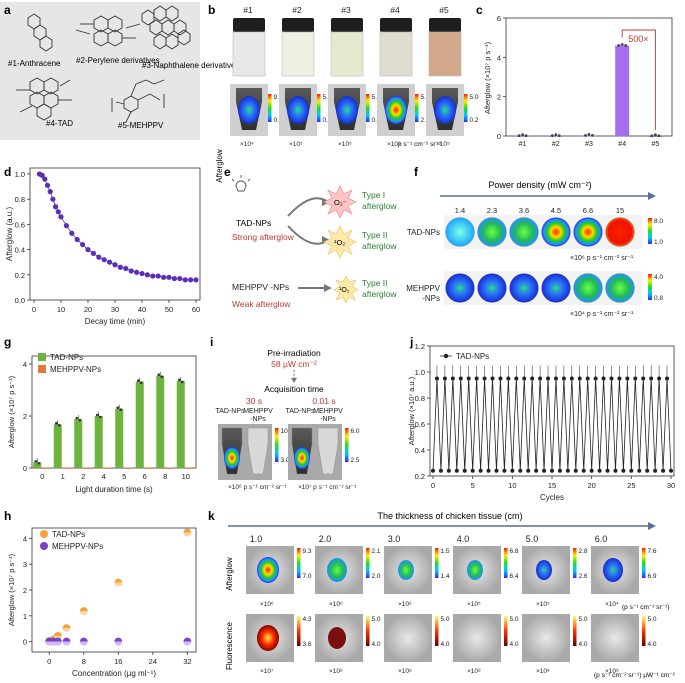 This screenshot has height=683, width=685. I want to click on g-xtick-label-6: 8, so click(165, 476).